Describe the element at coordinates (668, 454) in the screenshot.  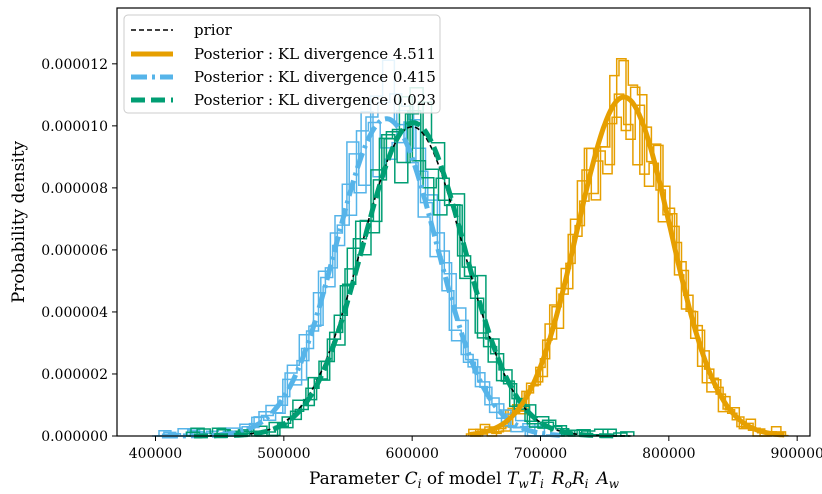
I see `x-tick-label-4: 800000` at that location.